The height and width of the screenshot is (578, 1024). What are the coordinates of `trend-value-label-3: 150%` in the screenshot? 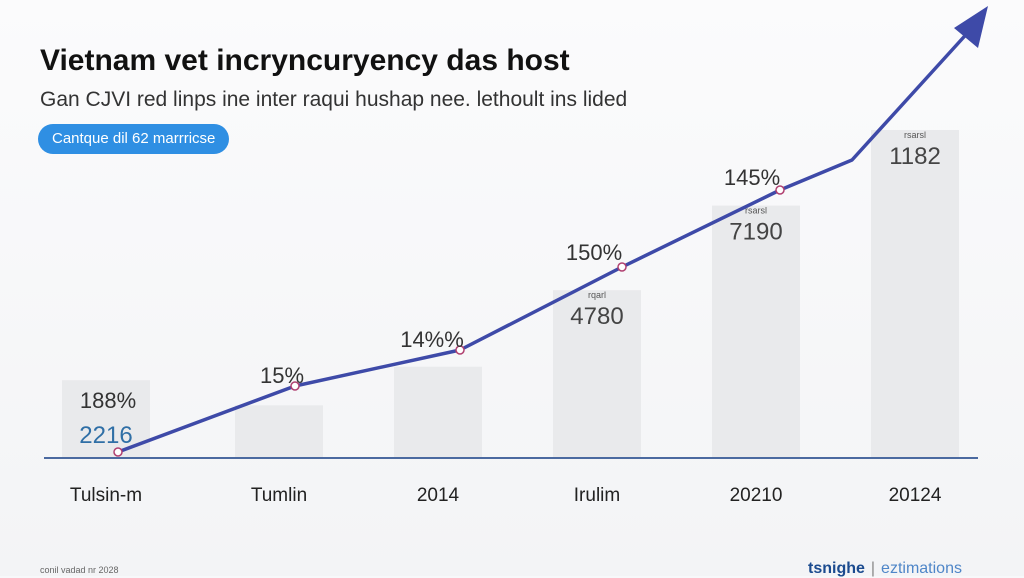 It's located at (594, 252).